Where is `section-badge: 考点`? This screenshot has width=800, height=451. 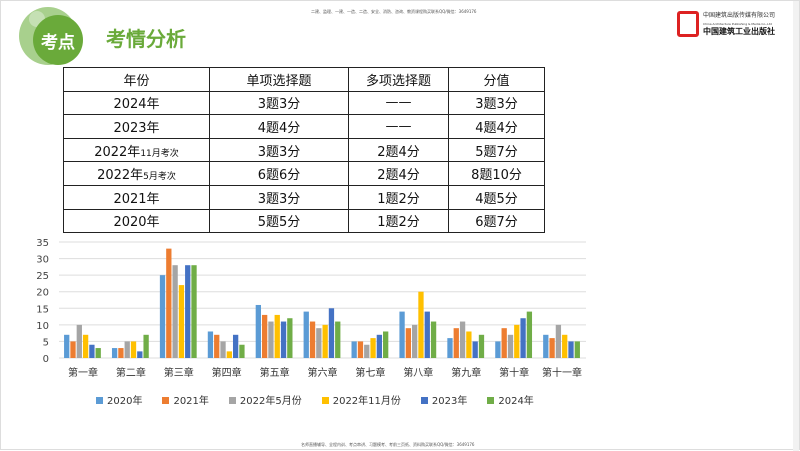 section-badge: 考点 is located at coordinates (51, 36).